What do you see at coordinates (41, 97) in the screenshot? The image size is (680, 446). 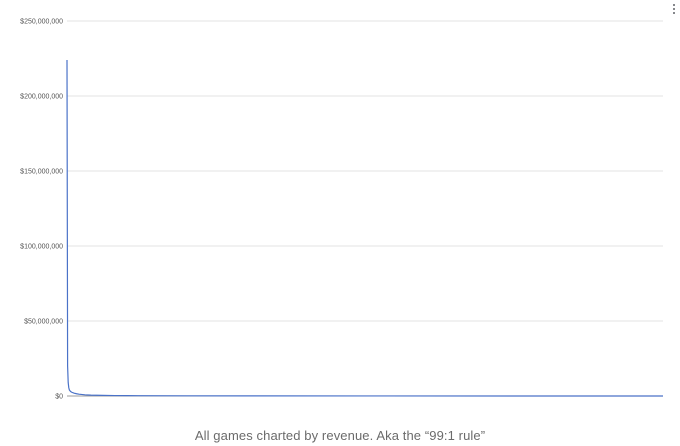 I see `y-tick-label: $200,000,000` at bounding box center [41, 97].